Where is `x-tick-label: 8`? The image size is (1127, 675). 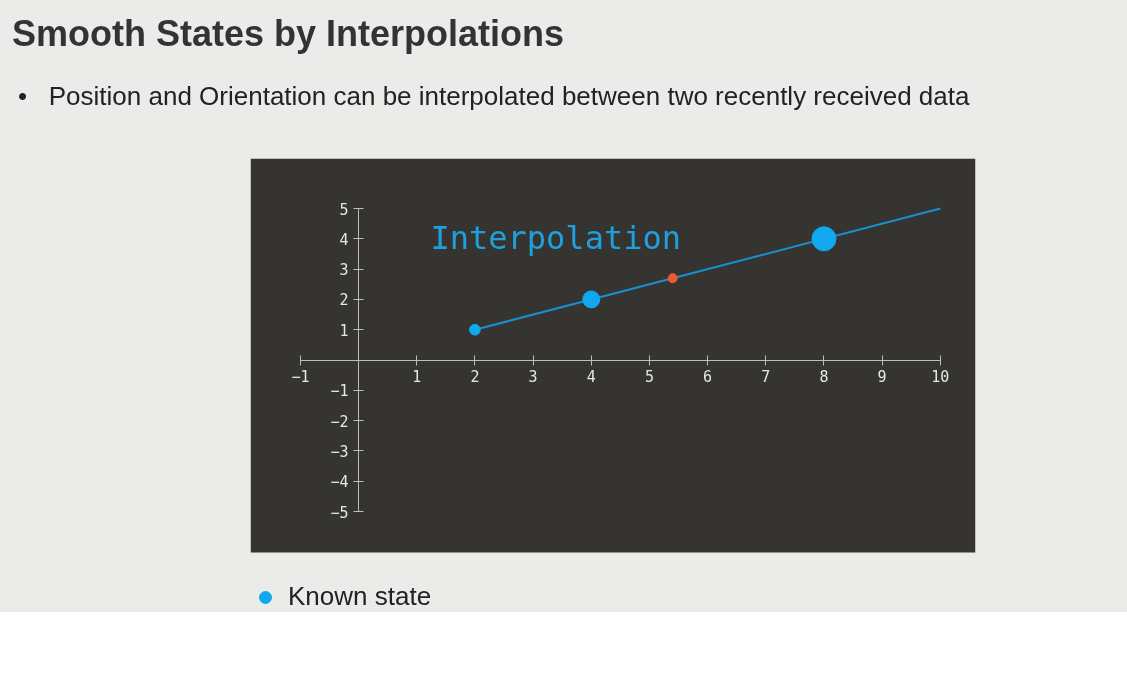 x-tick-label: 8 is located at coordinates (824, 377).